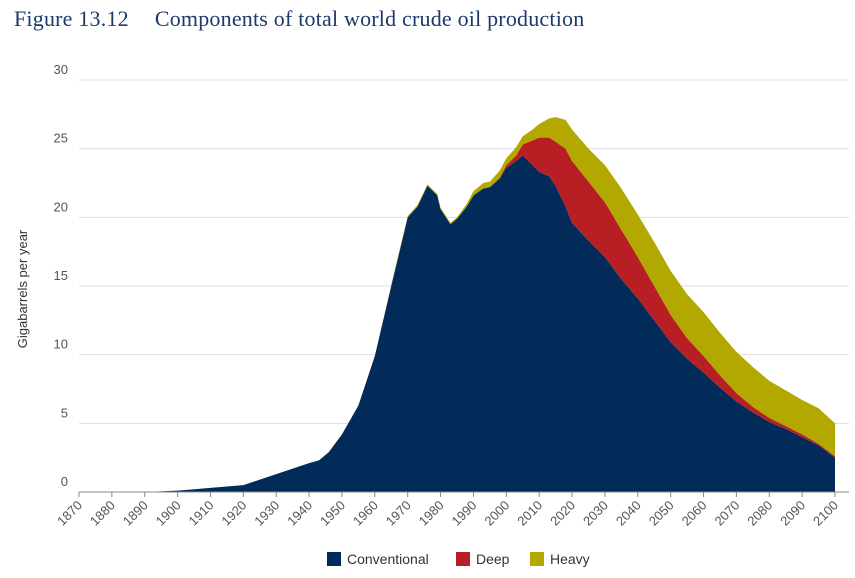  What do you see at coordinates (102, 513) in the screenshot?
I see `x-tick-label-1880: 1880` at bounding box center [102, 513].